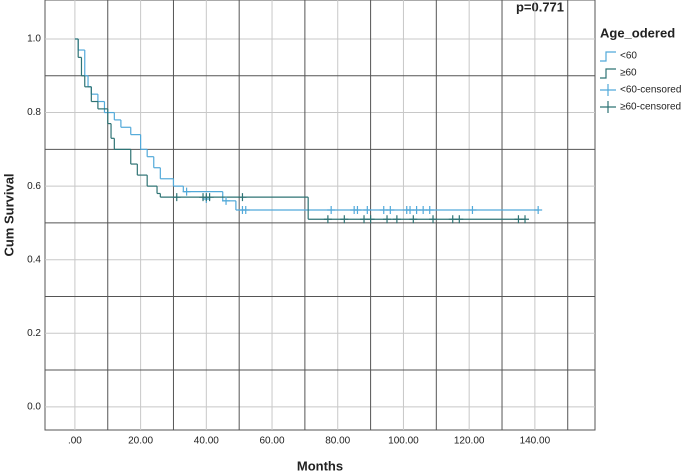  Describe the element at coordinates (403, 441) in the screenshot. I see `x-tick-label: 100.00` at that location.